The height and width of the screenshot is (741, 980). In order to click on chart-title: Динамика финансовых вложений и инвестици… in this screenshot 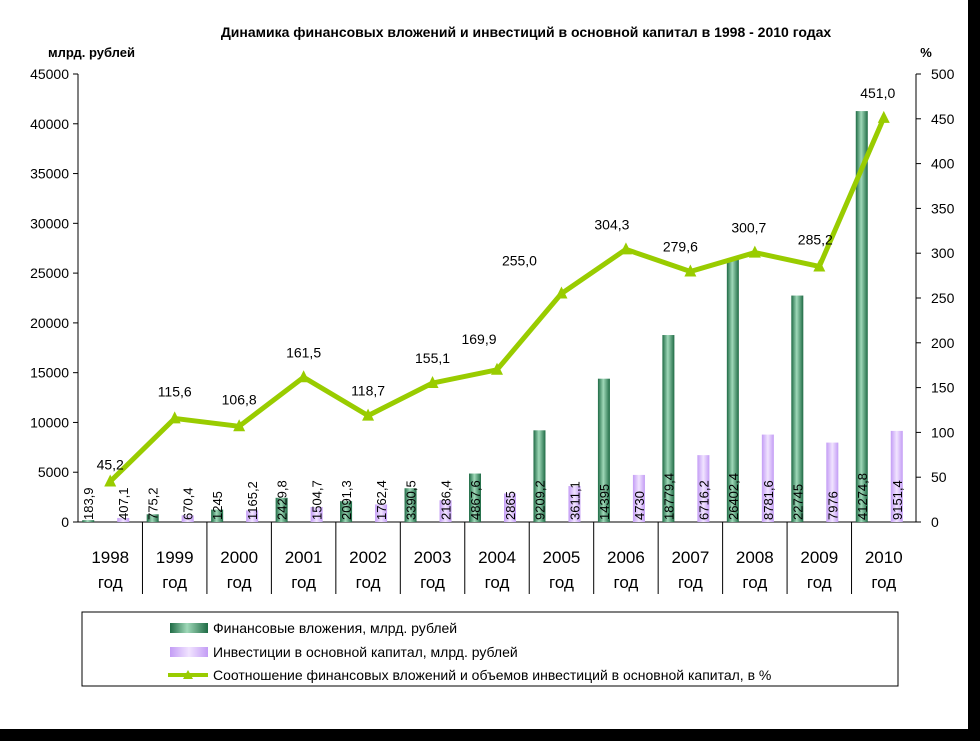, I will do `click(526, 32)`.